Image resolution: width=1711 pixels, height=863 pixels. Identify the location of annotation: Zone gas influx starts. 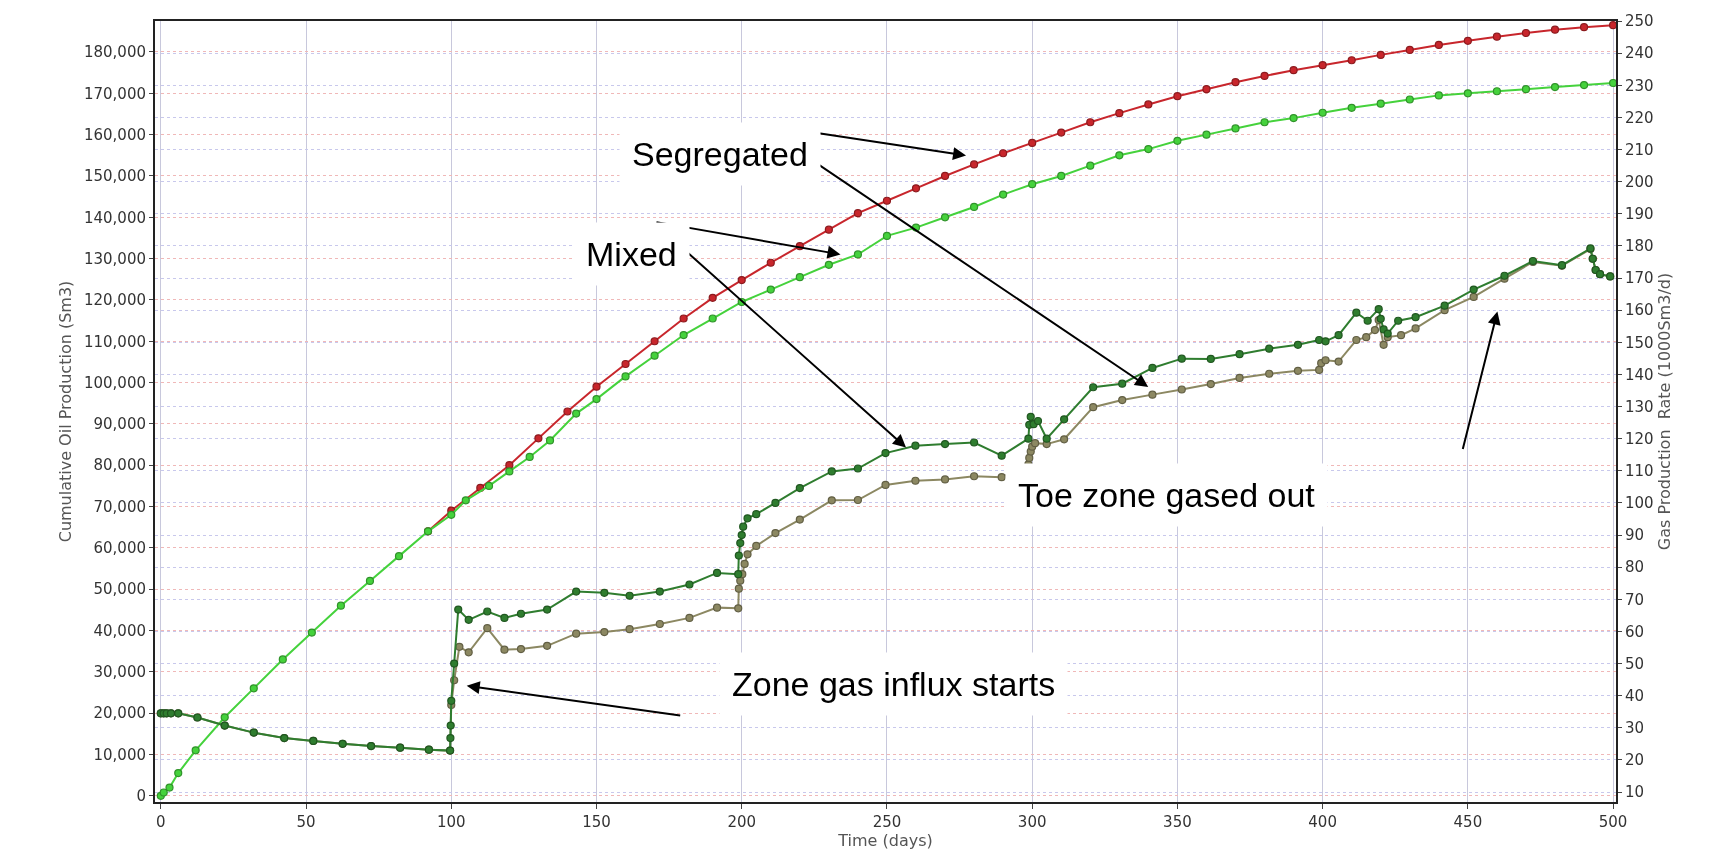
(894, 684).